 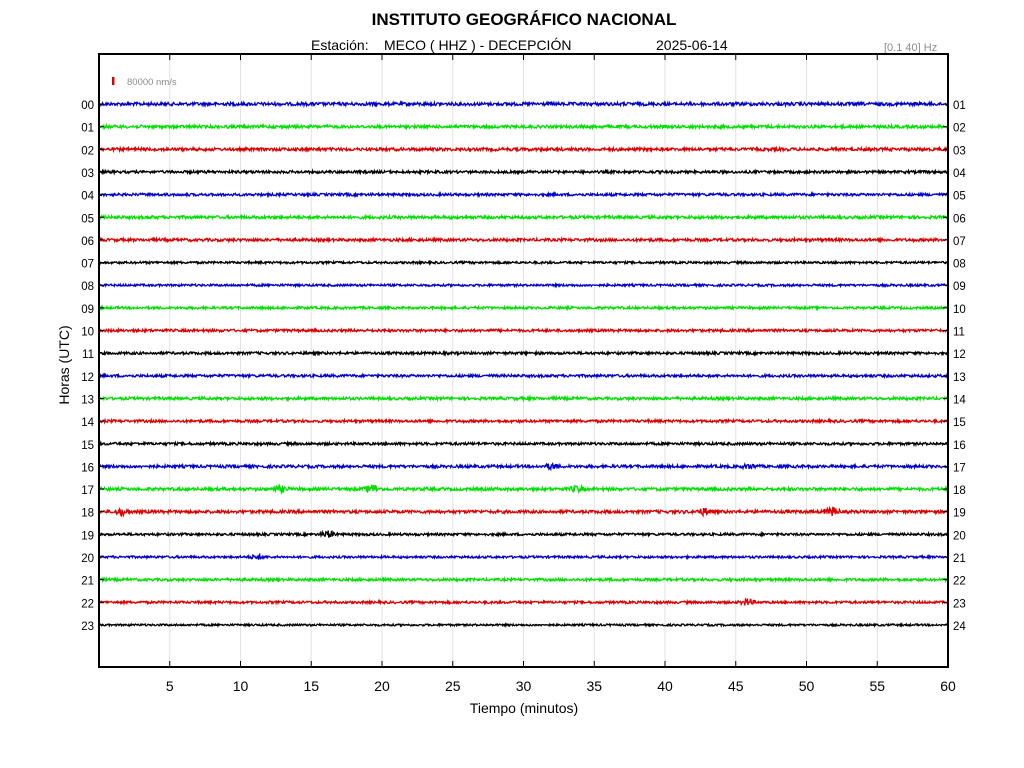 What do you see at coordinates (948, 686) in the screenshot?
I see `x-tick-label: 60` at bounding box center [948, 686].